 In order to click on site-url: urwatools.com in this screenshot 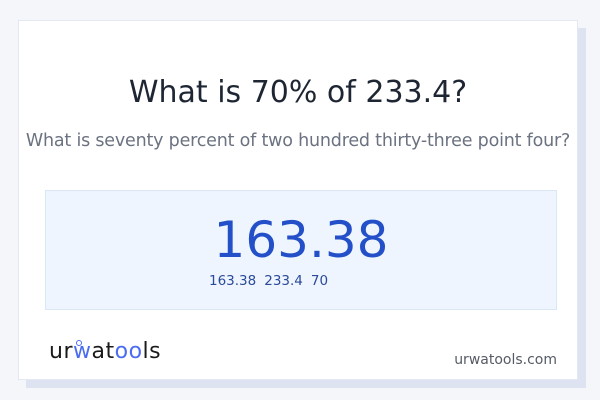, I will do `click(505, 360)`.